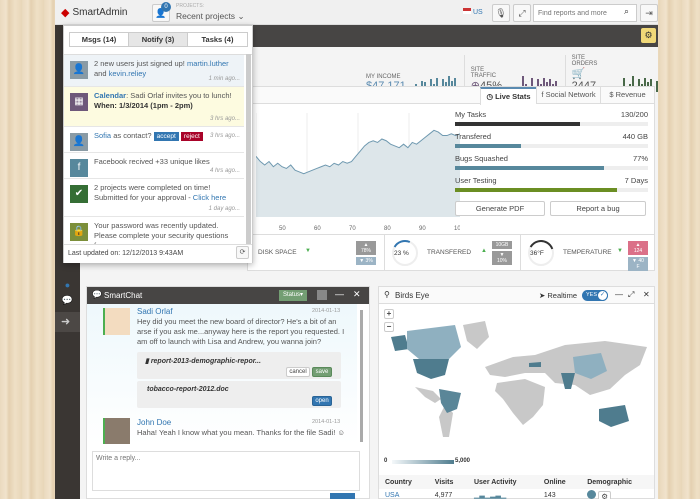 The height and width of the screenshot is (499, 700). Describe the element at coordinates (585, 13) in the screenshot. I see `search-input` at that location.